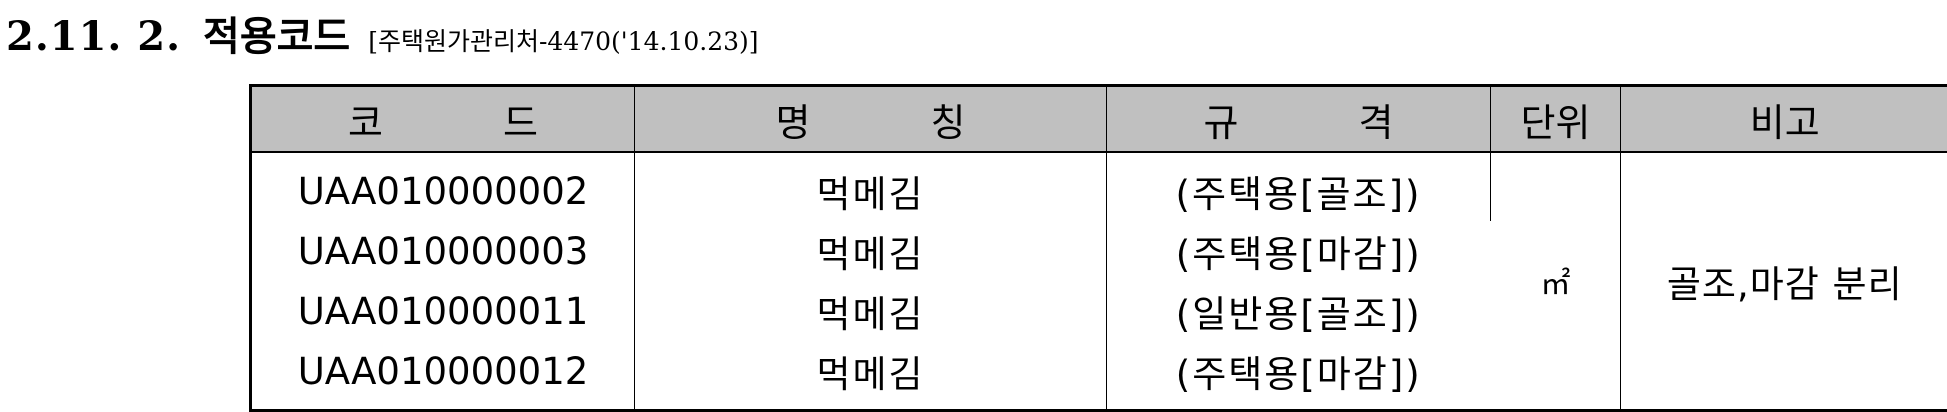 This screenshot has height=412, width=1947. I want to click on header-spec-part2: 격, so click(1376, 119).